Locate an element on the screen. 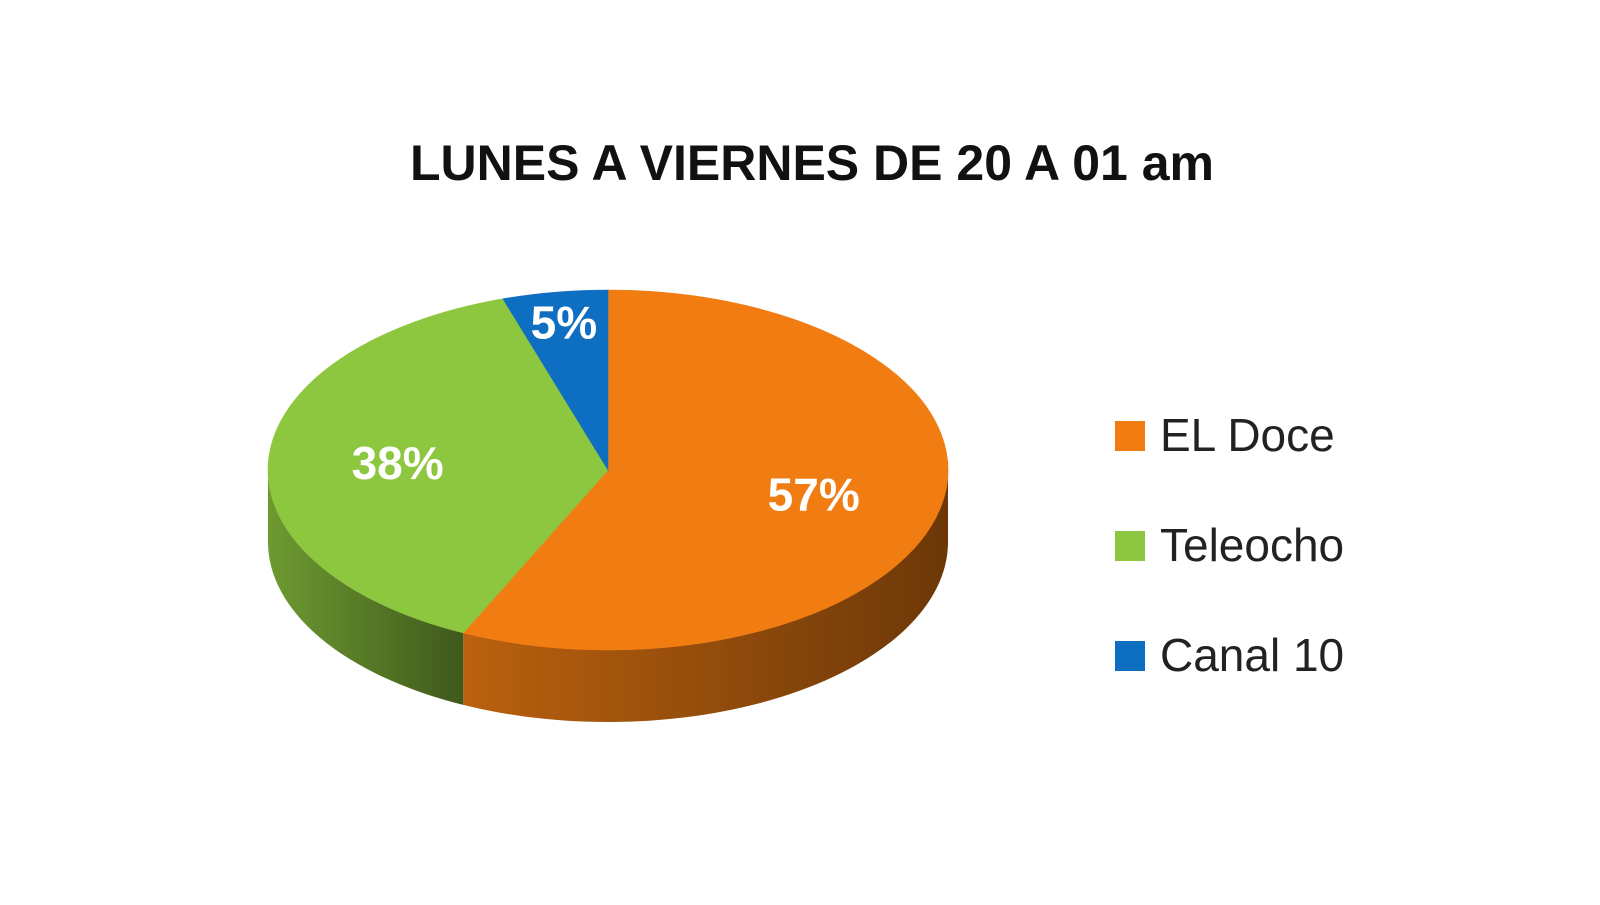  legend-label-el-doce: EL Doce is located at coordinates (1247, 435).